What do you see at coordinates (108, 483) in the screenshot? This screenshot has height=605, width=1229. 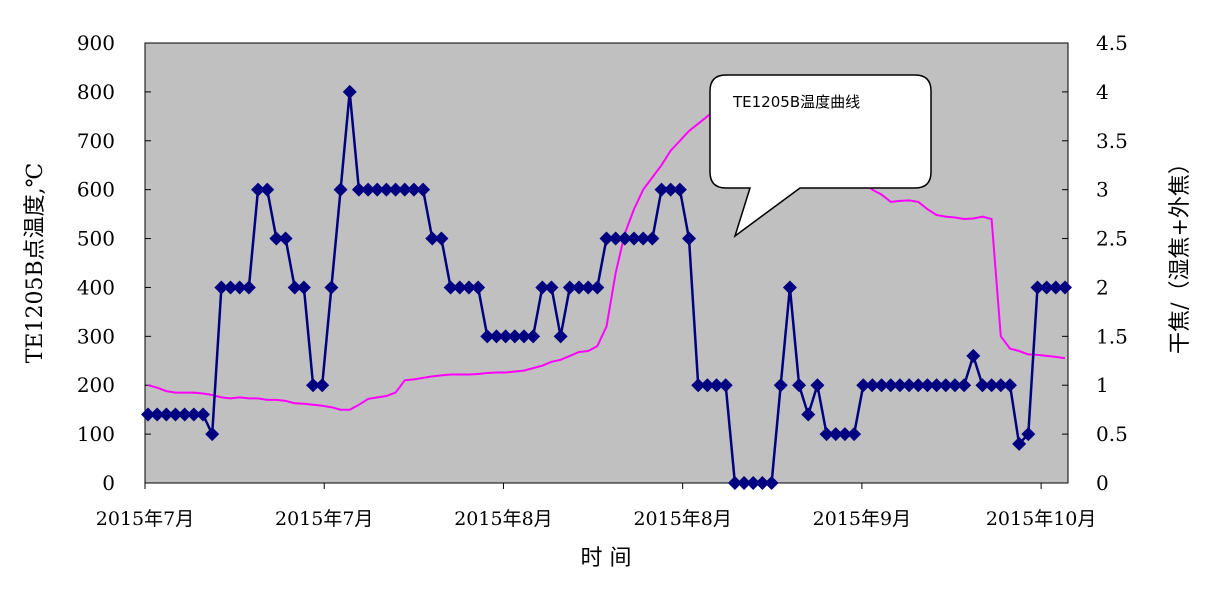 I see `y-tick-label: 0` at bounding box center [108, 483].